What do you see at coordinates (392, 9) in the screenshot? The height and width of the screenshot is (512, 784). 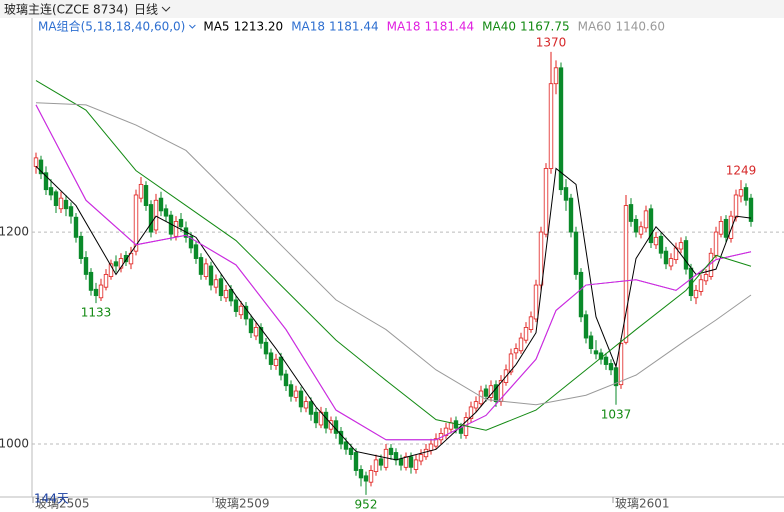 I see `header-bar` at bounding box center [392, 9].